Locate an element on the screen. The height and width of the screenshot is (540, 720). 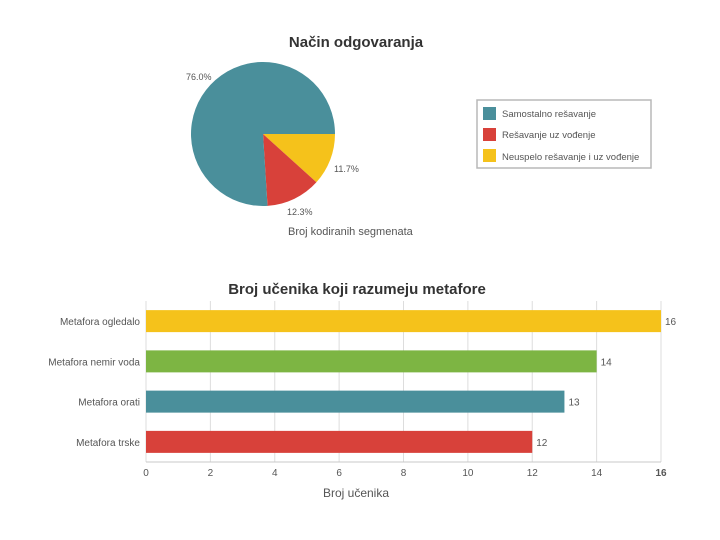
x-tick-8: 8 is located at coordinates (404, 473).